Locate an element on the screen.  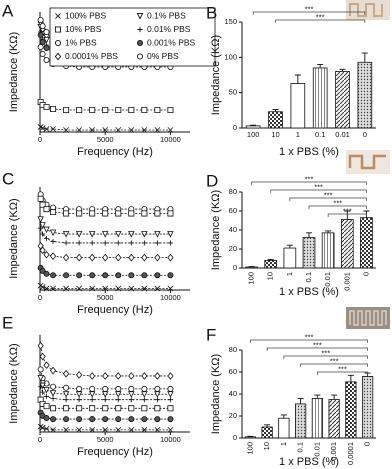
x-axis-title: Frequency (Hz) is located at coordinates (115, 310).